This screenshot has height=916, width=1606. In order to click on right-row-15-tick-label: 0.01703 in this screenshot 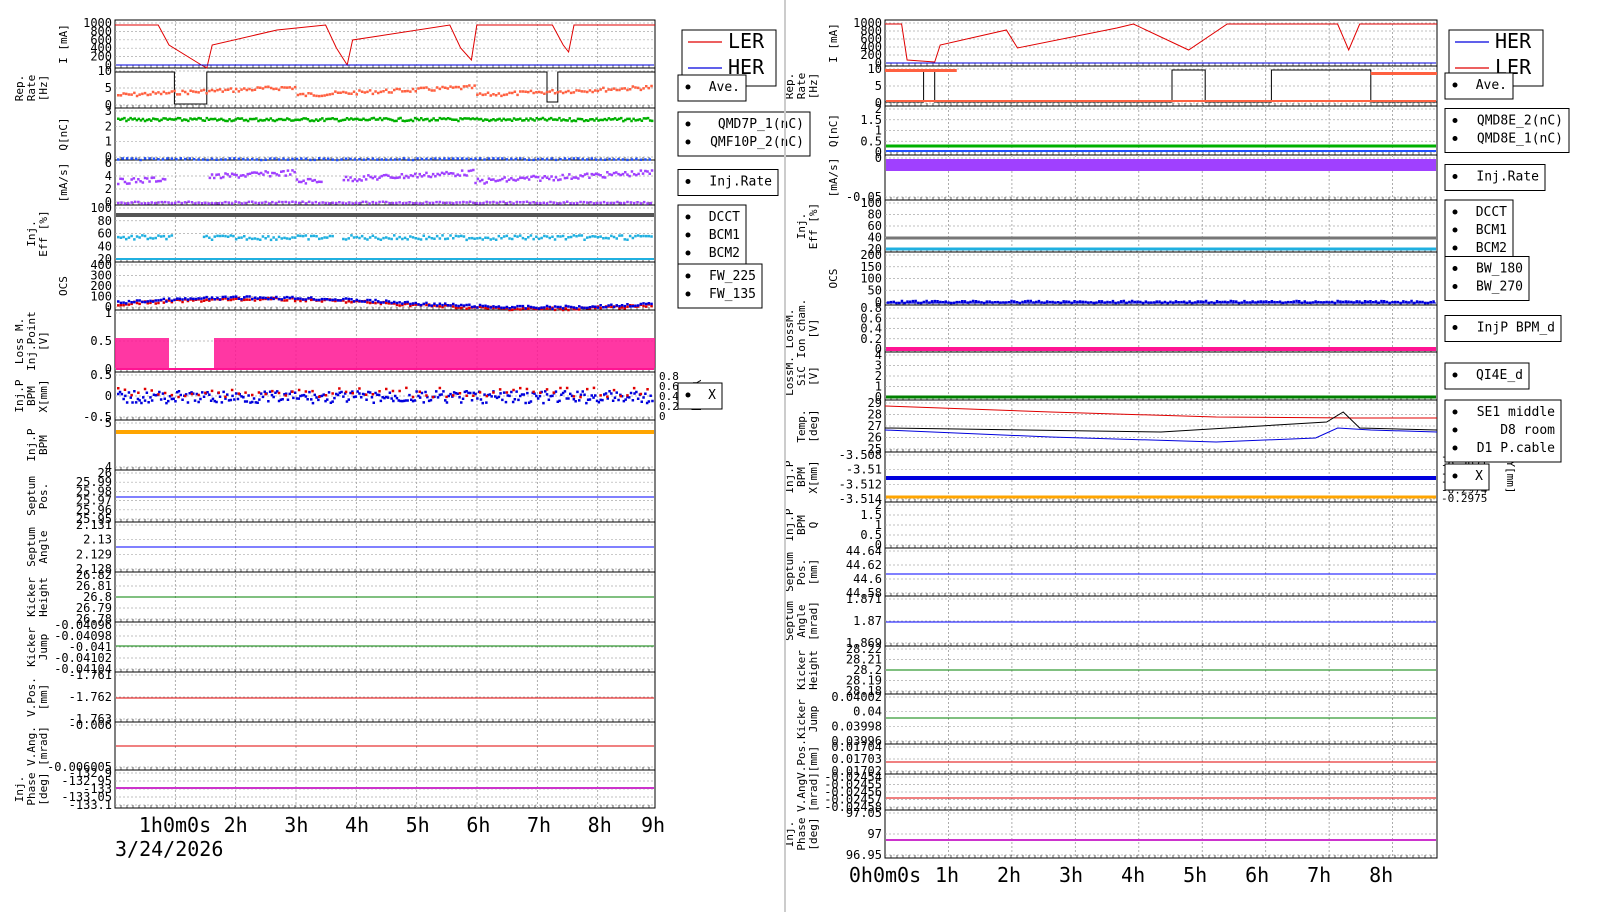, I will do `click(856, 759)`.